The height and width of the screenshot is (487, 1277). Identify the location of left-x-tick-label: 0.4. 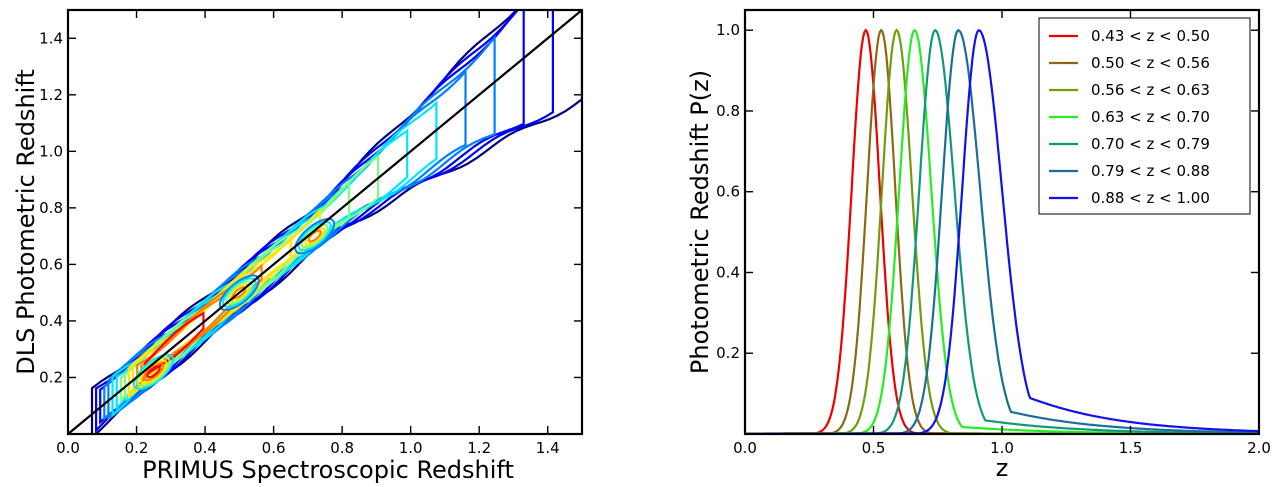
(205, 448).